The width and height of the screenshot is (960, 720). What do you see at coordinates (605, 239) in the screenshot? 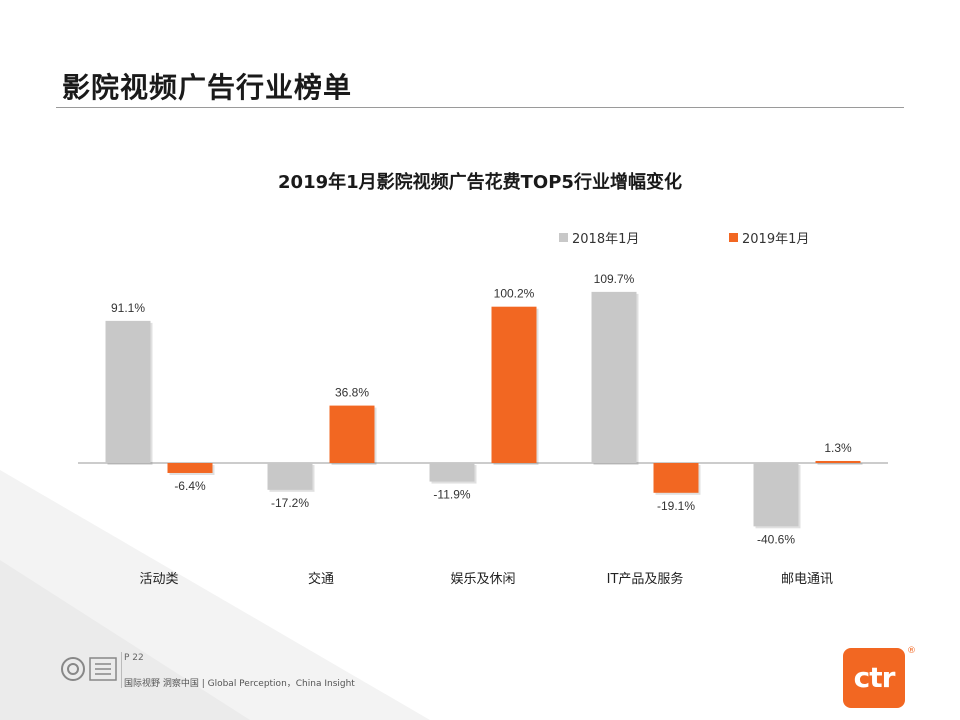
I see `legend-label: 2018年1月` at bounding box center [605, 239].